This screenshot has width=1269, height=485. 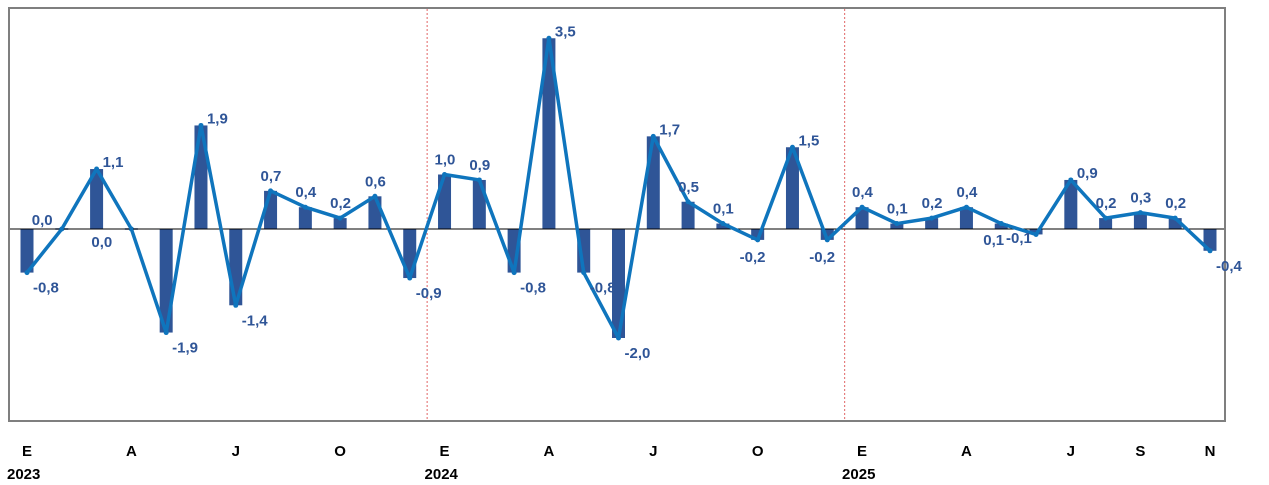 What do you see at coordinates (669, 129) in the screenshot?
I see `value-label: 1,7` at bounding box center [669, 129].